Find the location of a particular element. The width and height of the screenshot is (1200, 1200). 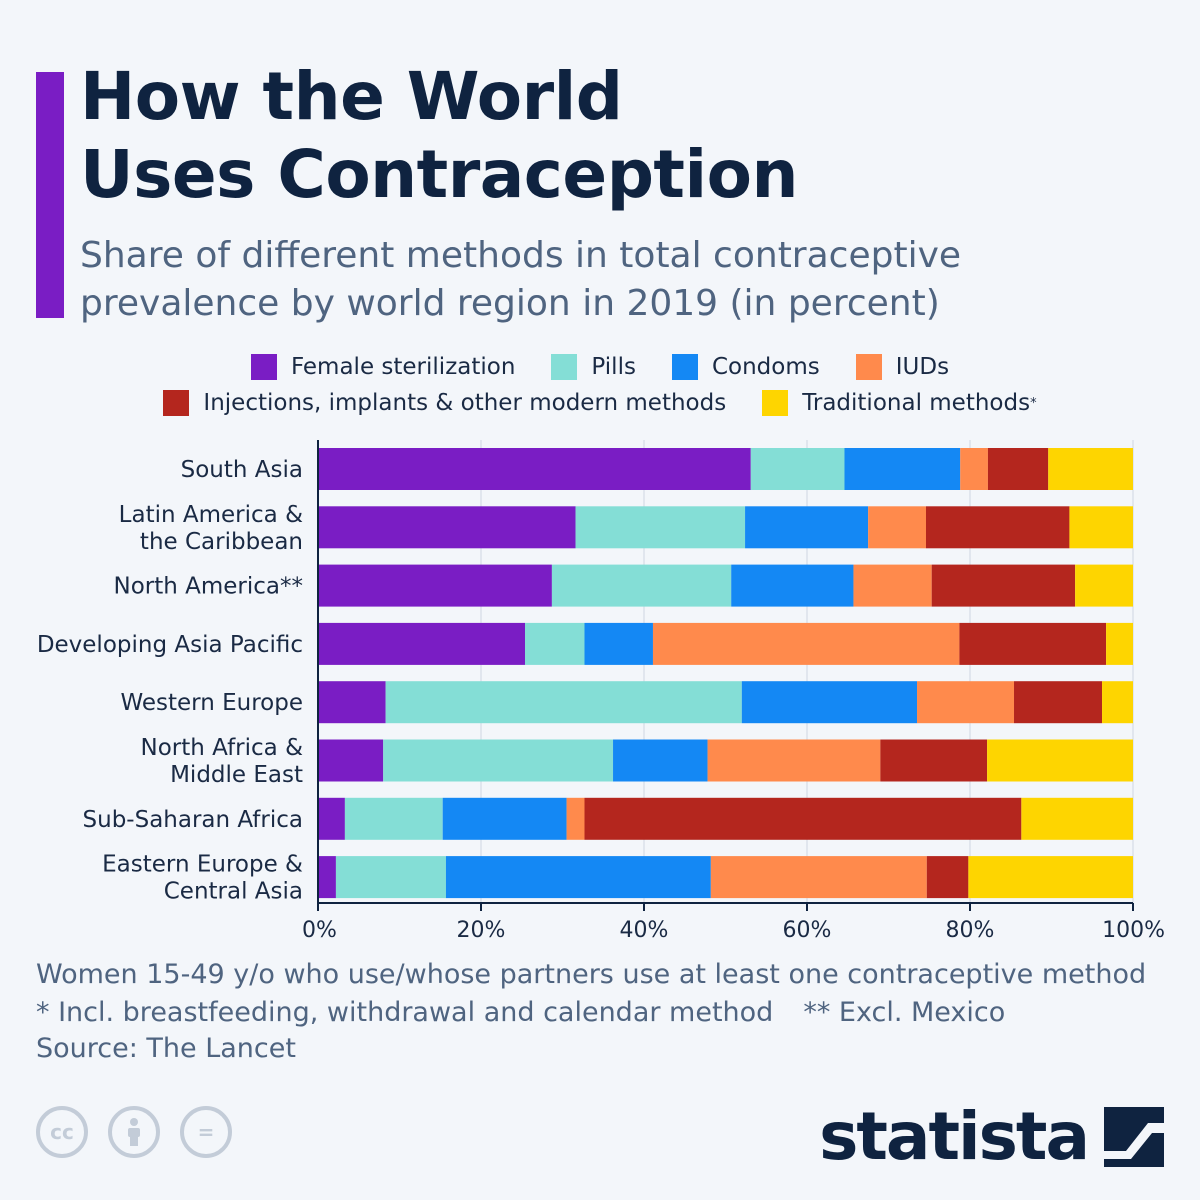

title-accent-bar is located at coordinates (50, 195).